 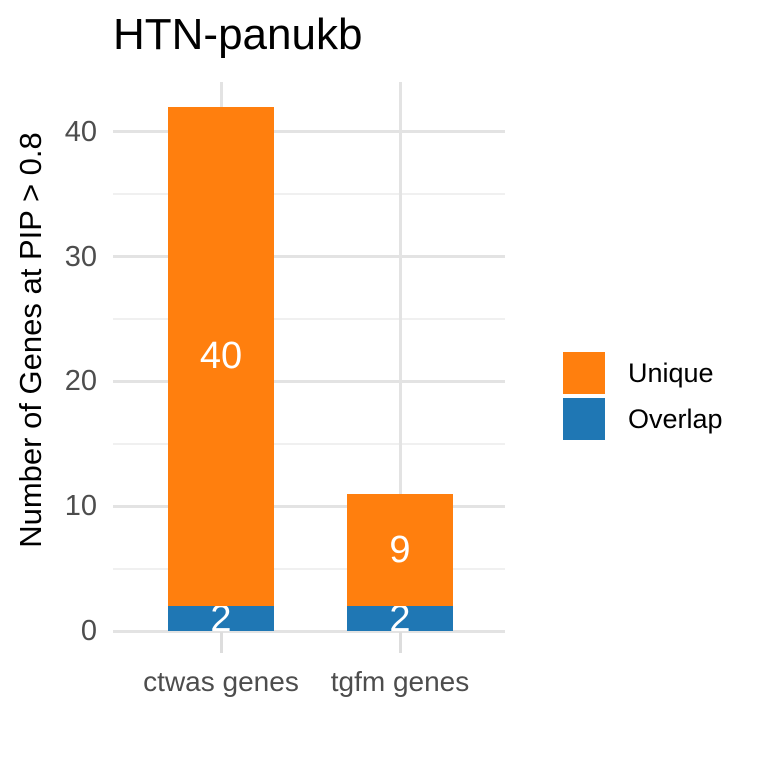 I want to click on y-tick-label: 10, so click(x=80, y=506).